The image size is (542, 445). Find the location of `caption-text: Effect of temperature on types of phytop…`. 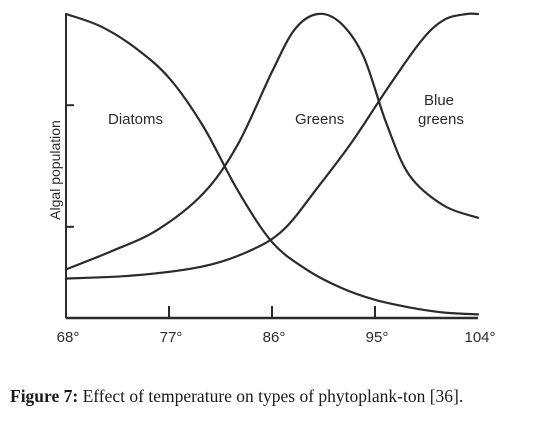

caption-text: Effect of temperature on types of phytop… is located at coordinates (271, 396).